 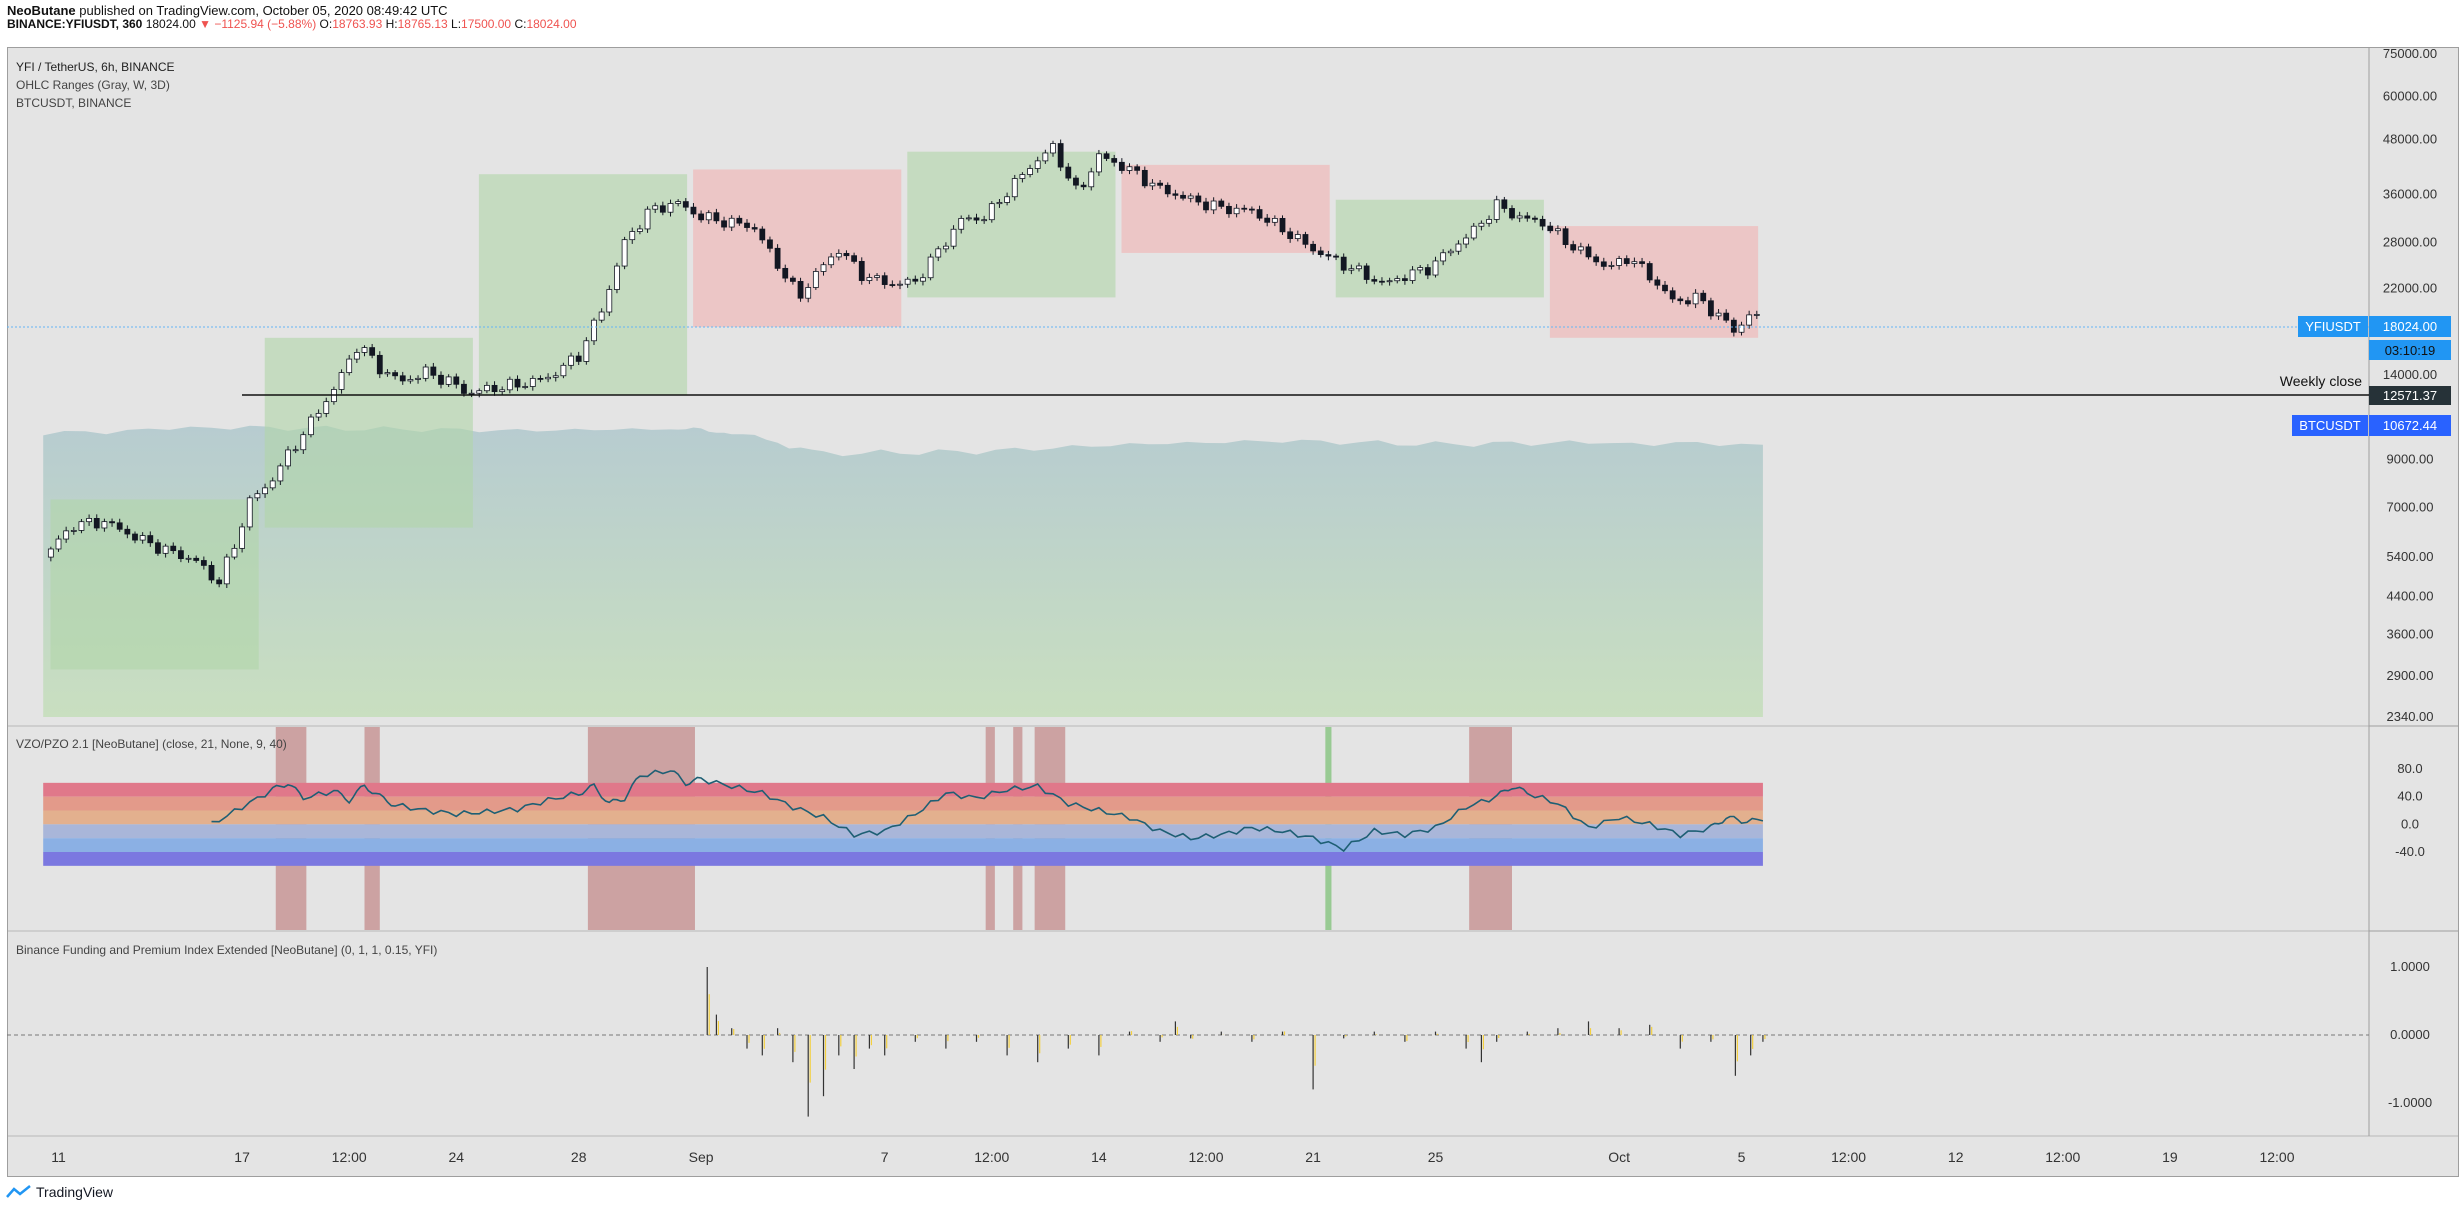 I want to click on btc-price: 10672.44, so click(x=2410, y=425).